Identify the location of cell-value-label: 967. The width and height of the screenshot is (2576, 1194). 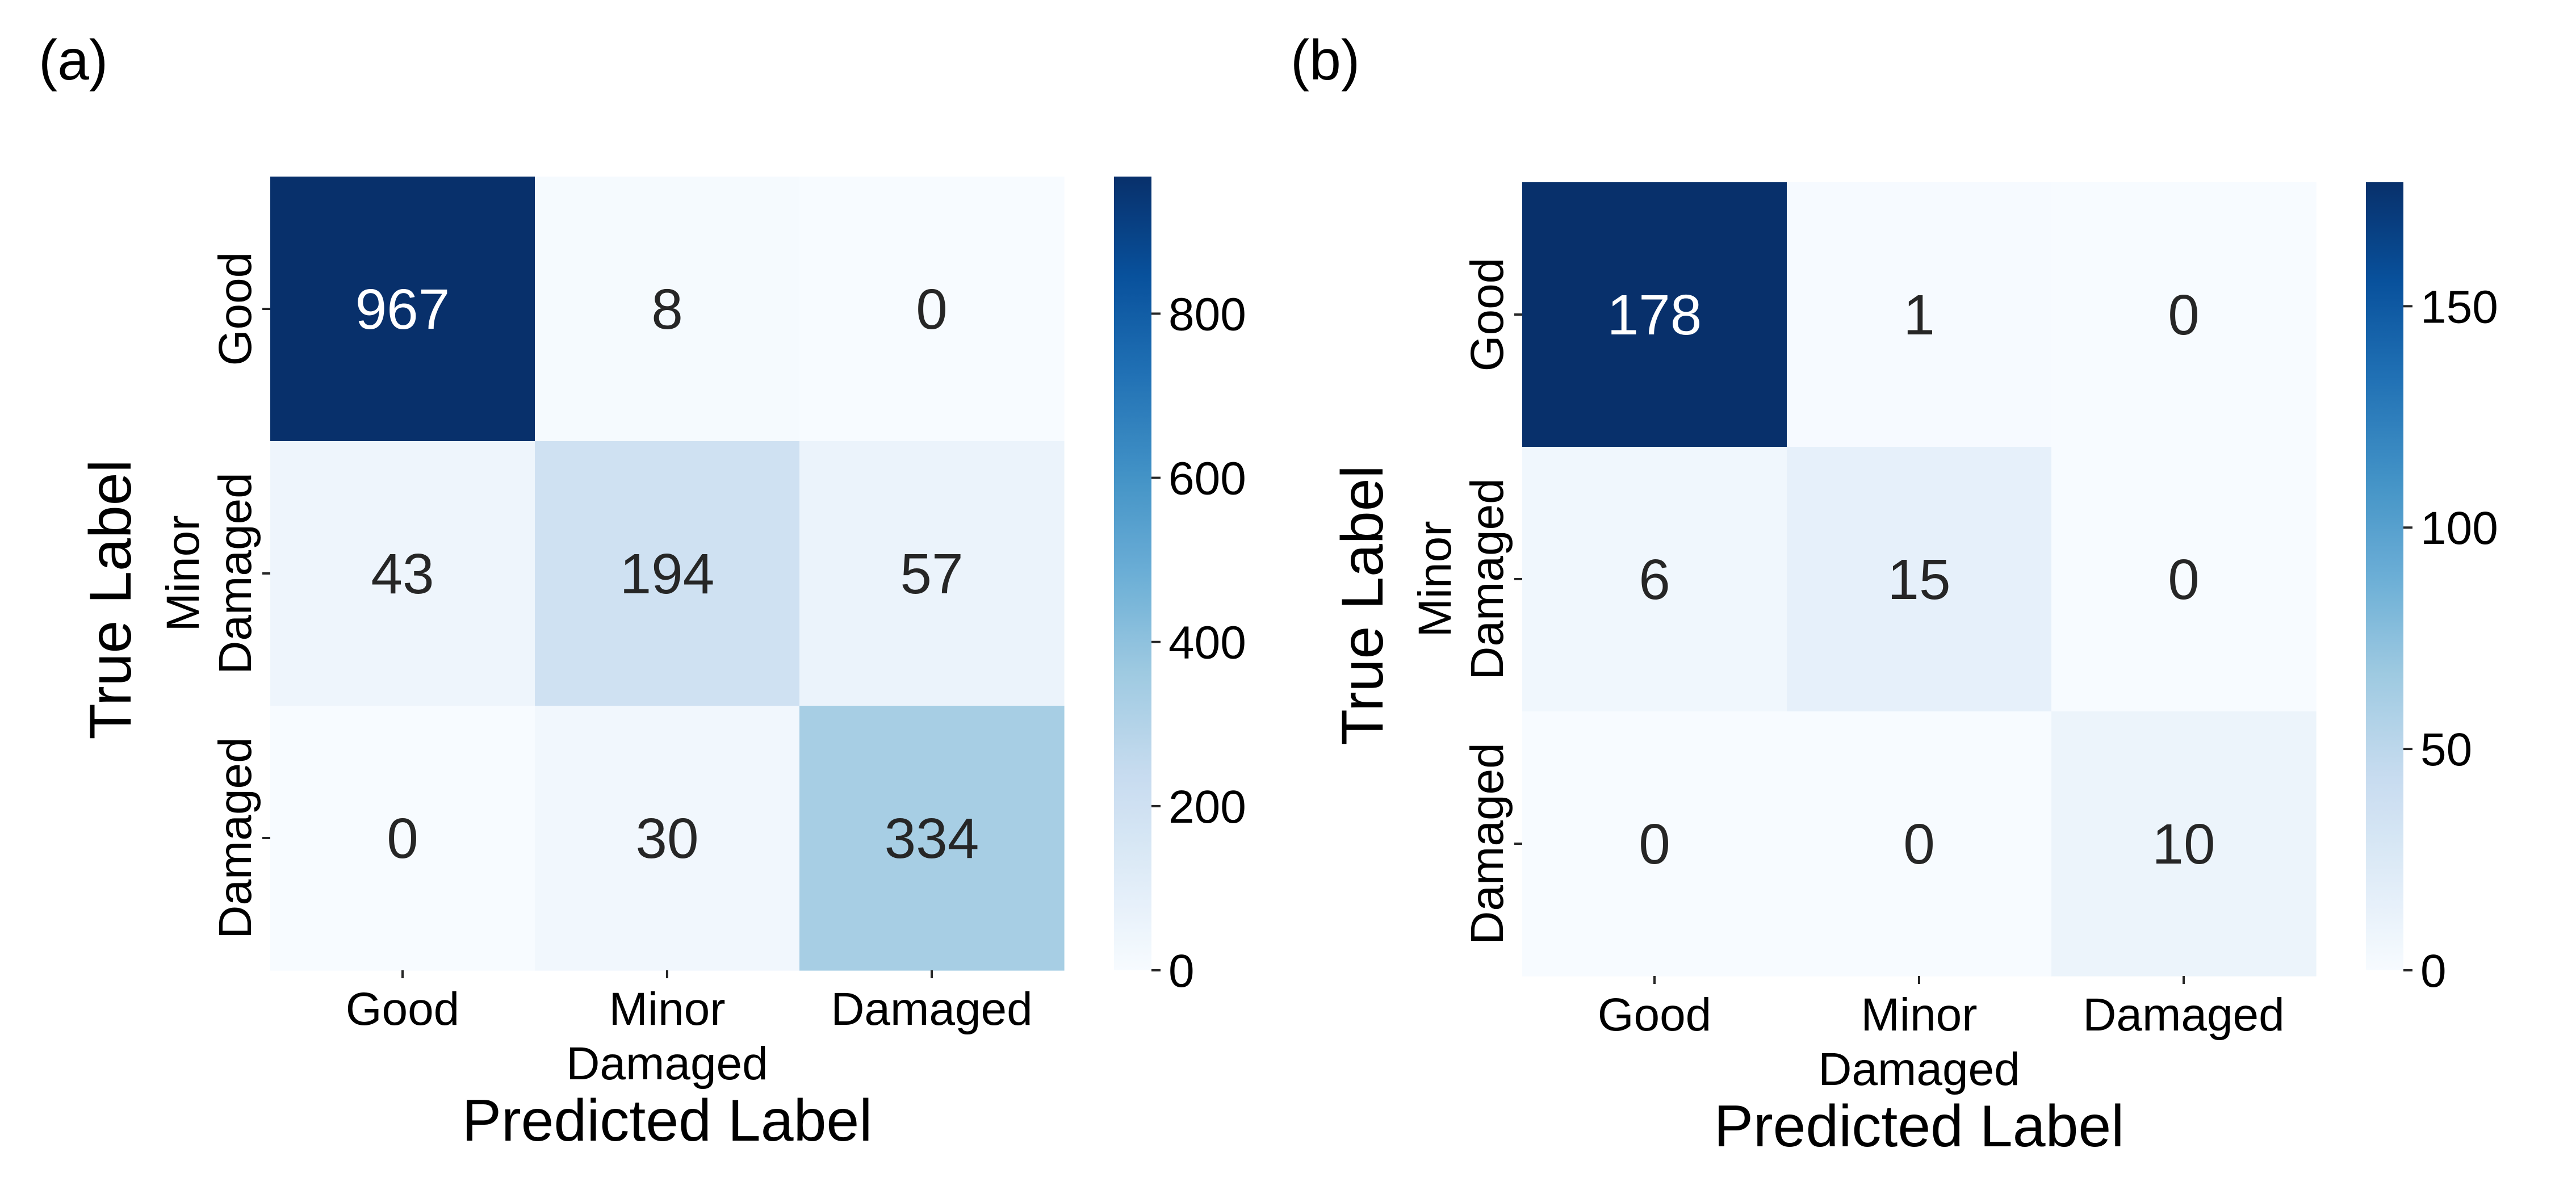
(402, 309).